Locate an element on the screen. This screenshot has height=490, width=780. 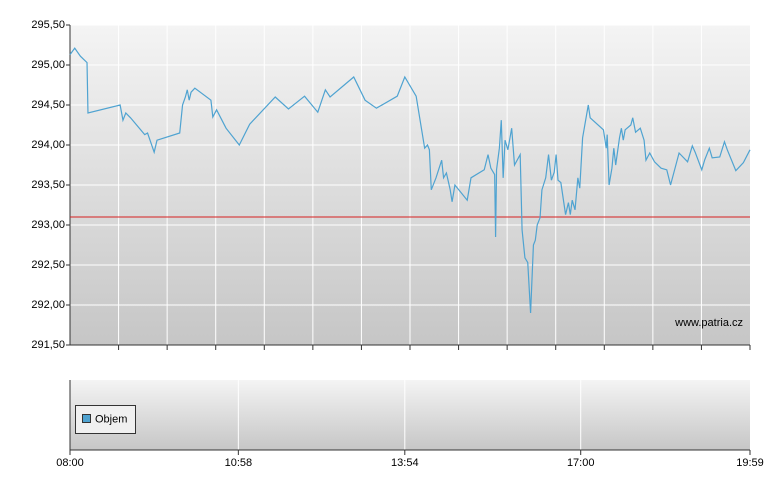
volume-area is located at coordinates (410, 415).